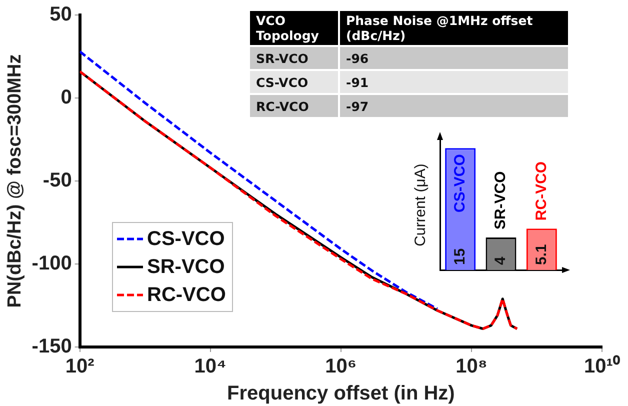  I want to click on x-tick-label: 10², so click(80, 367).